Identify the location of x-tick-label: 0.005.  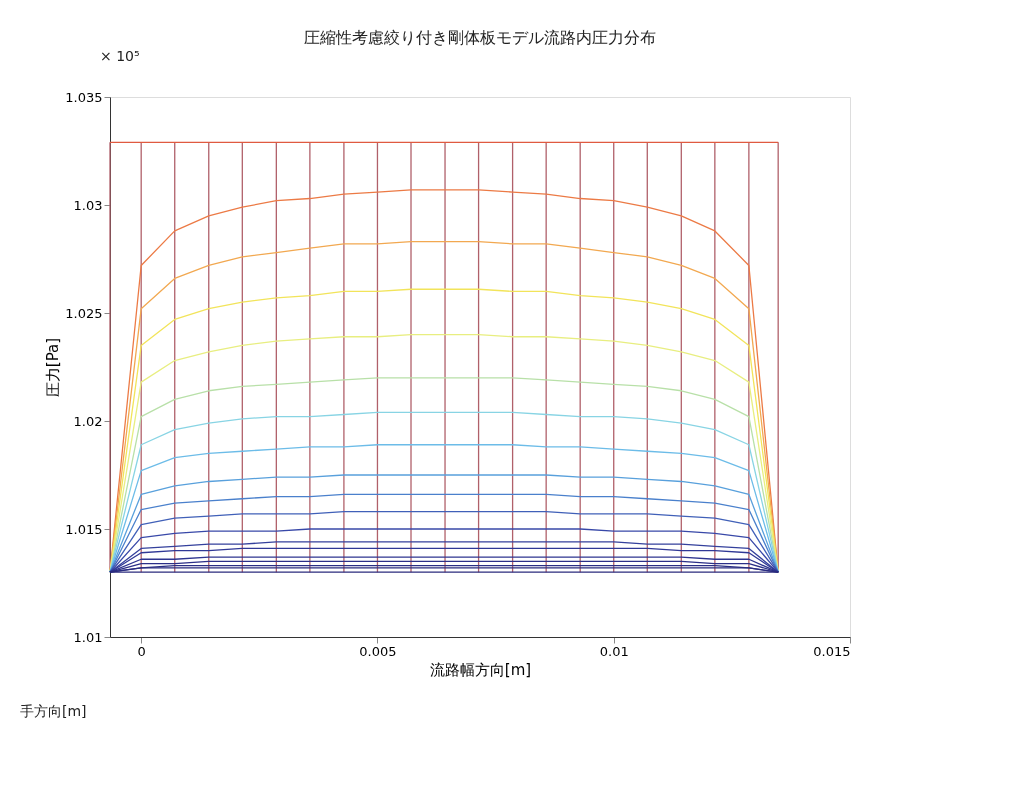
(378, 651).